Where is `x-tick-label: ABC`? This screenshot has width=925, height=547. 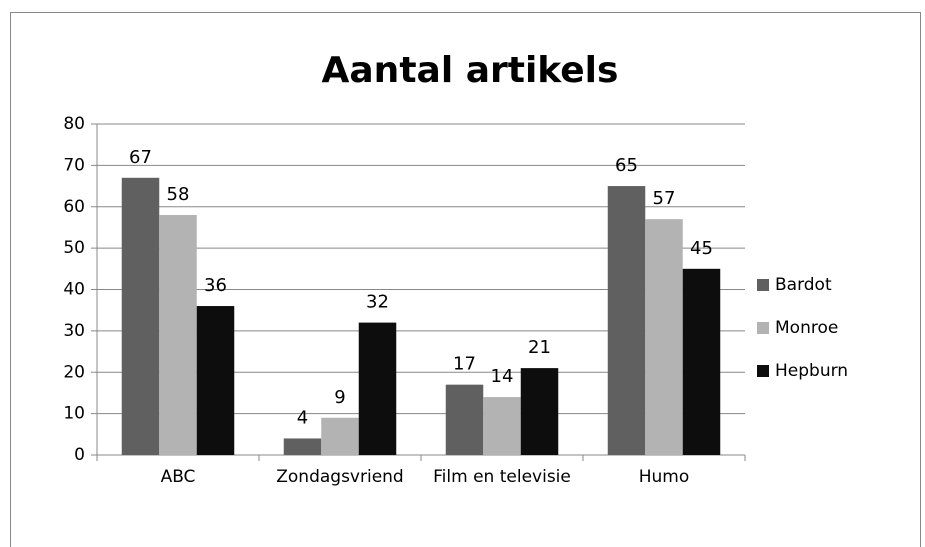 x-tick-label: ABC is located at coordinates (178, 477).